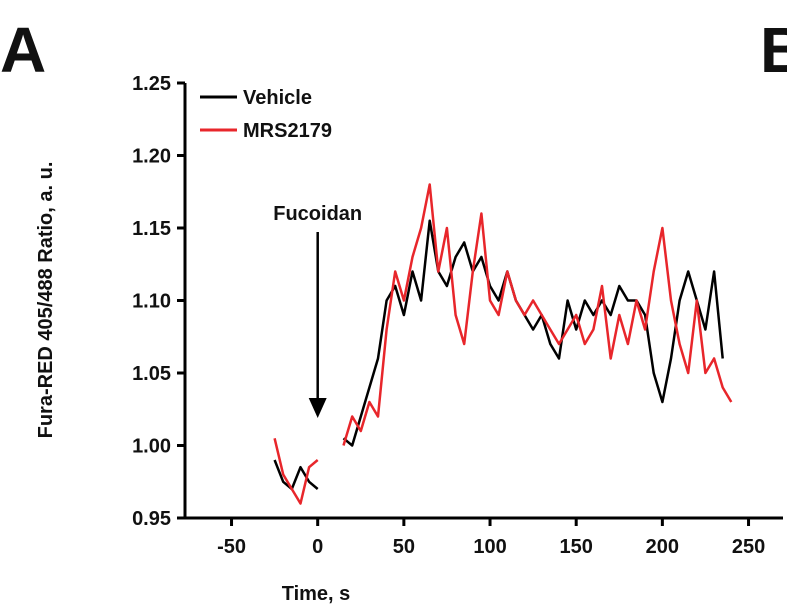 This screenshot has height=611, width=787. Describe the element at coordinates (576, 547) in the screenshot. I see `x-tick-label: 150` at that location.